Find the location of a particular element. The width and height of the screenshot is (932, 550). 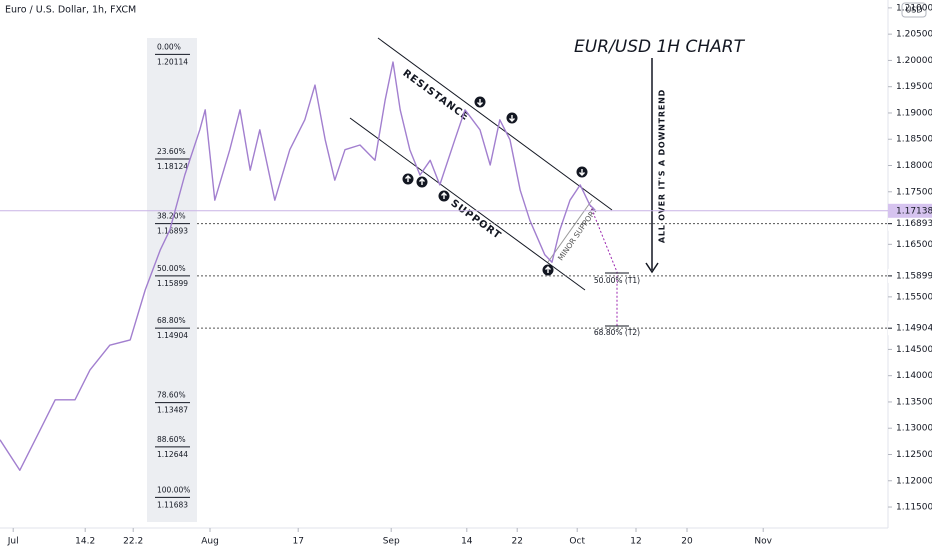

fib-price: 1.20114 is located at coordinates (172, 61).